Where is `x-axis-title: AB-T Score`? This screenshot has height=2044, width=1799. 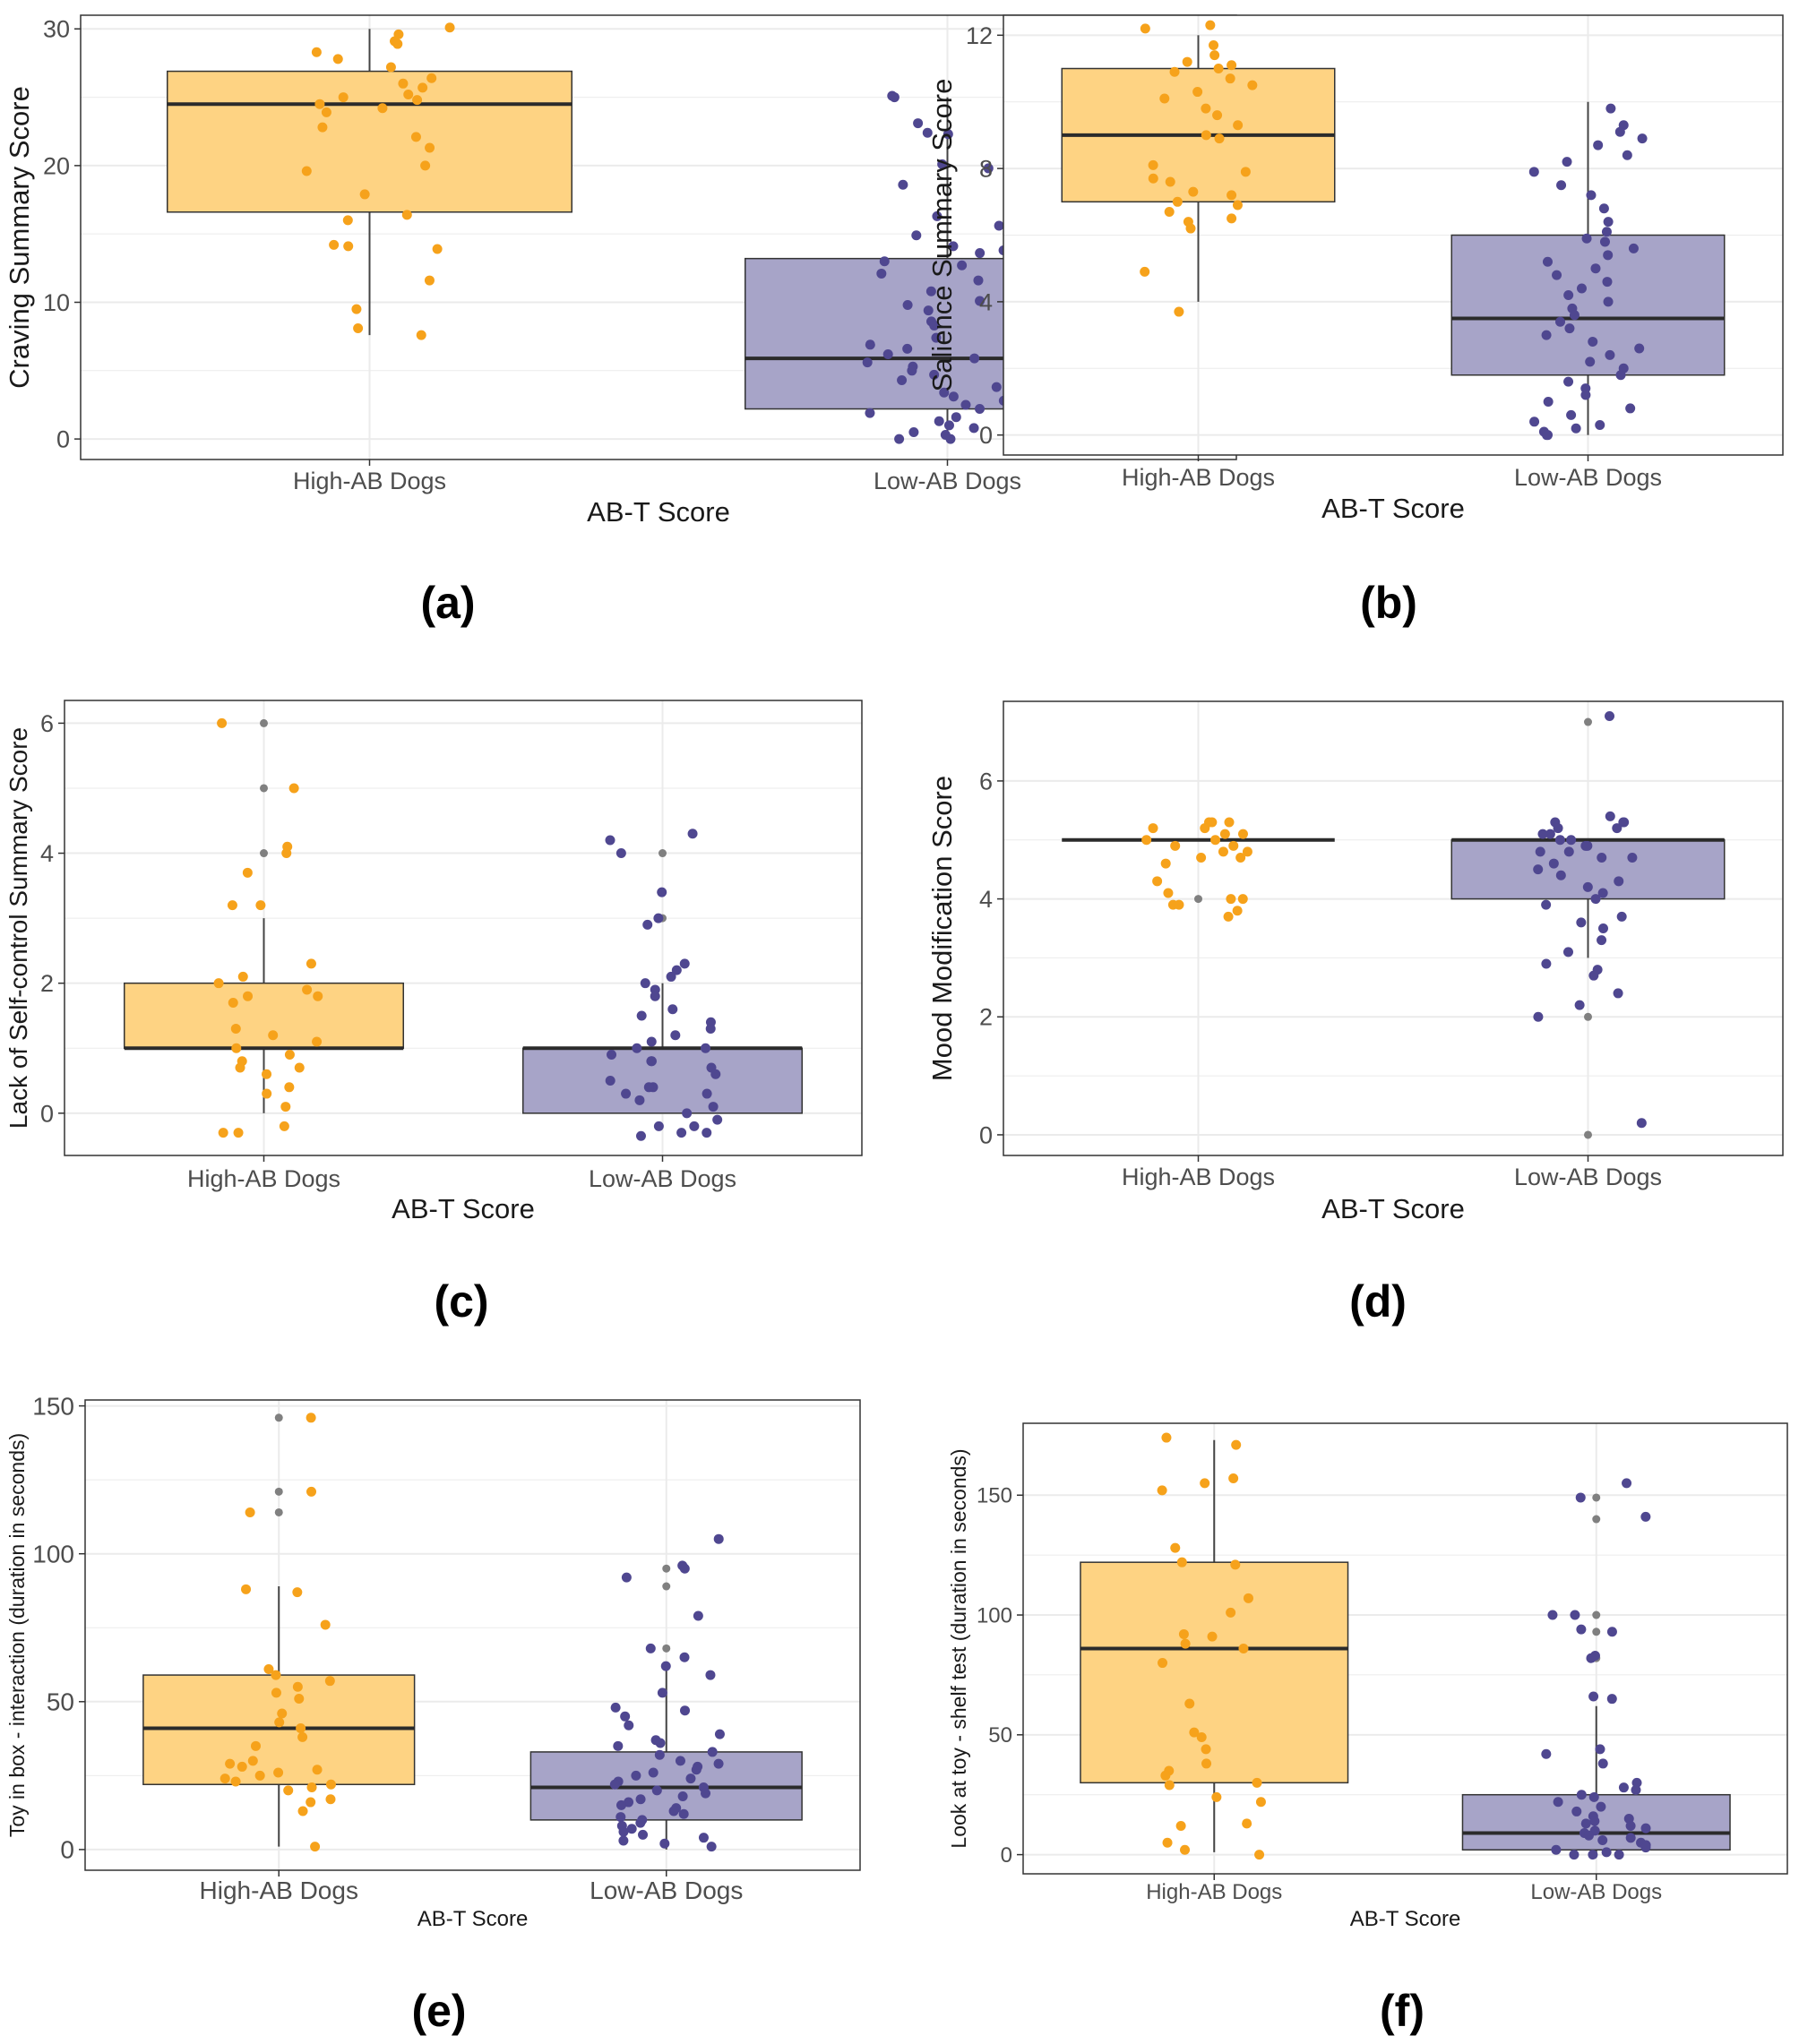
x-axis-title: AB-T Score is located at coordinates (1393, 1208).